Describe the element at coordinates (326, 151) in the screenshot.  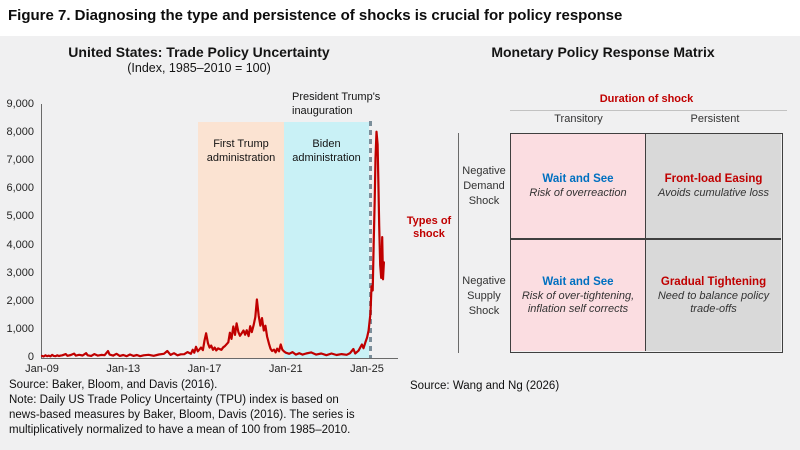
I see `region-label-biden: Biden administration` at that location.